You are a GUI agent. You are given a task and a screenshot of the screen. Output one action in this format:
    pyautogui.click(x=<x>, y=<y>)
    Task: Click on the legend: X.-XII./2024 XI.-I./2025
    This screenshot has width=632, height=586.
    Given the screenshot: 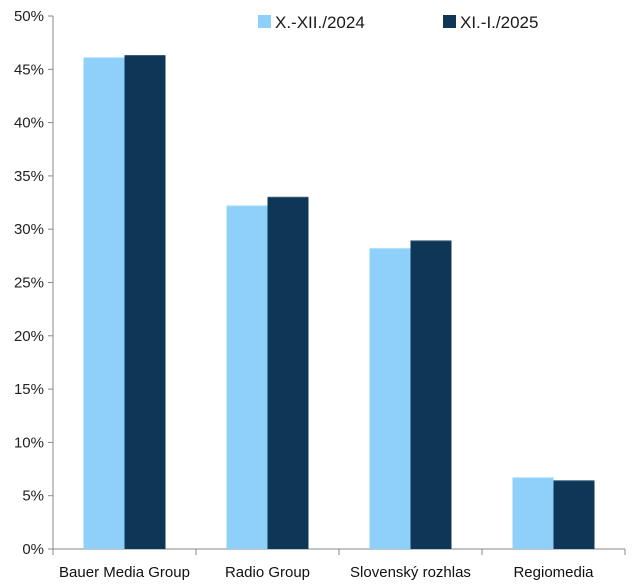 What is the action you would take?
    pyautogui.click(x=398, y=22)
    